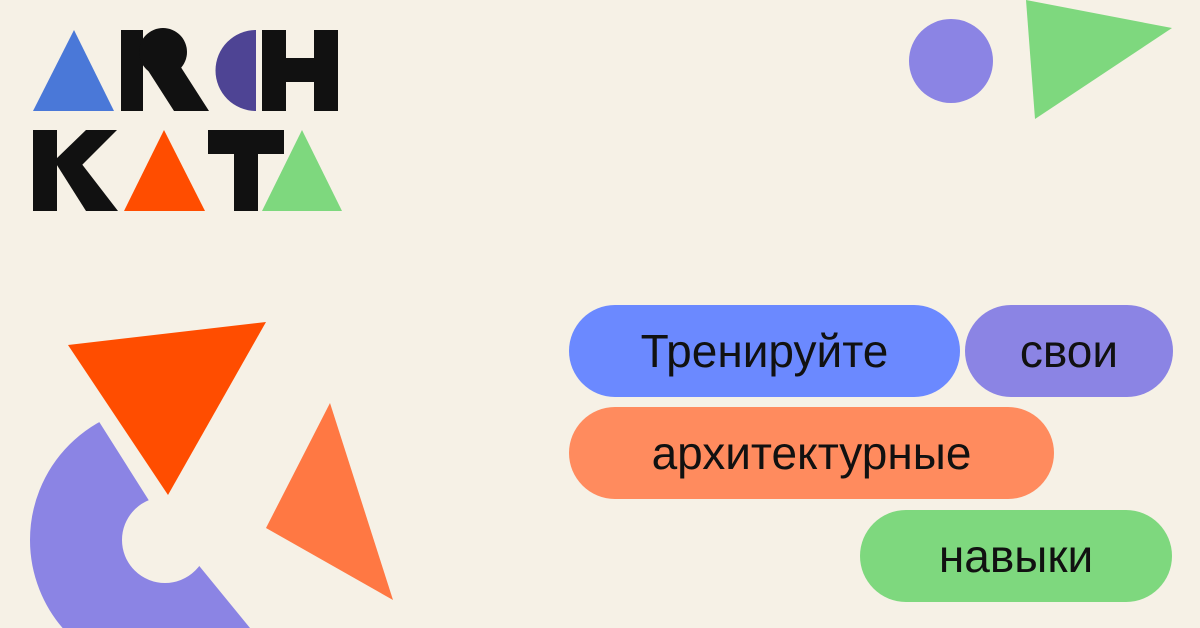 The image size is (1200, 628). Describe the element at coordinates (1099, 59) in the screenshot. I see `green-triangle` at that location.